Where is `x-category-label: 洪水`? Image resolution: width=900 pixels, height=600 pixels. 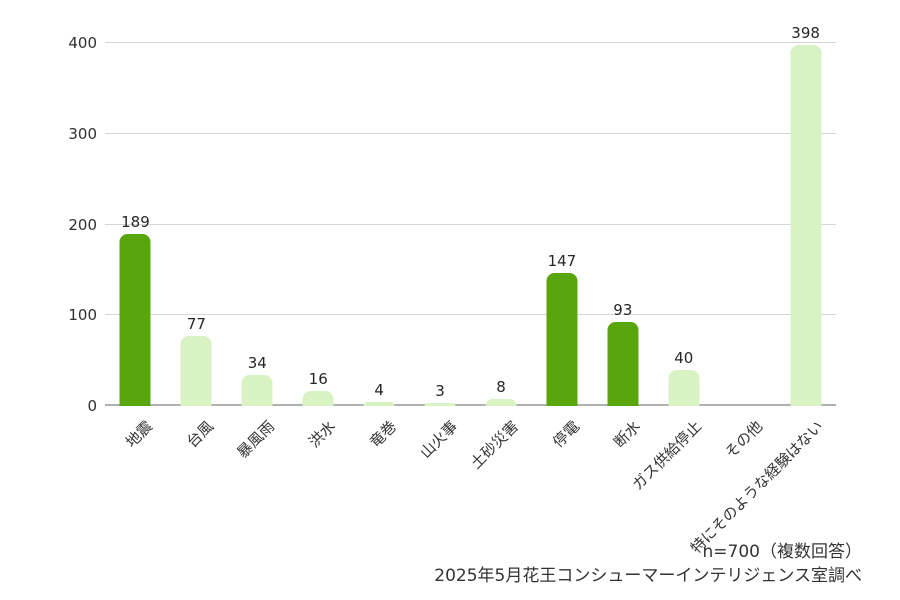 x-category-label: 洪水 is located at coordinates (322, 434).